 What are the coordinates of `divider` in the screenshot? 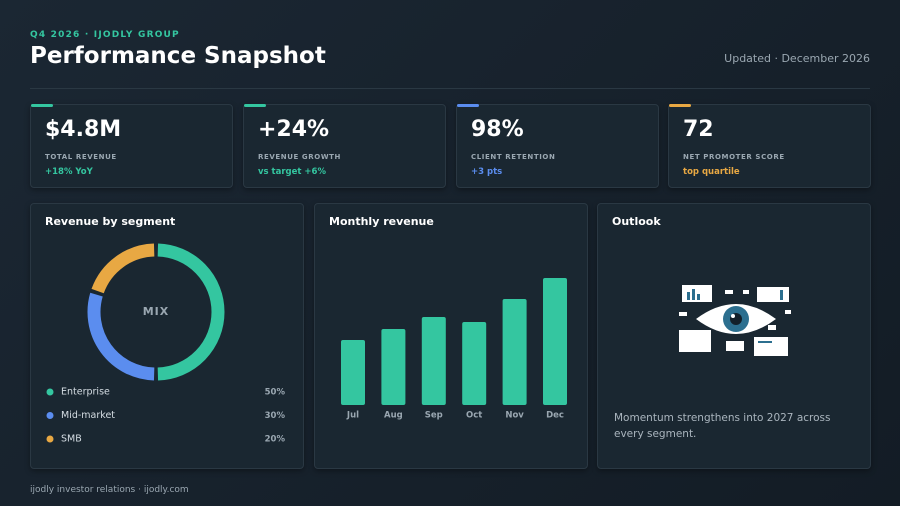 It's located at (450, 88).